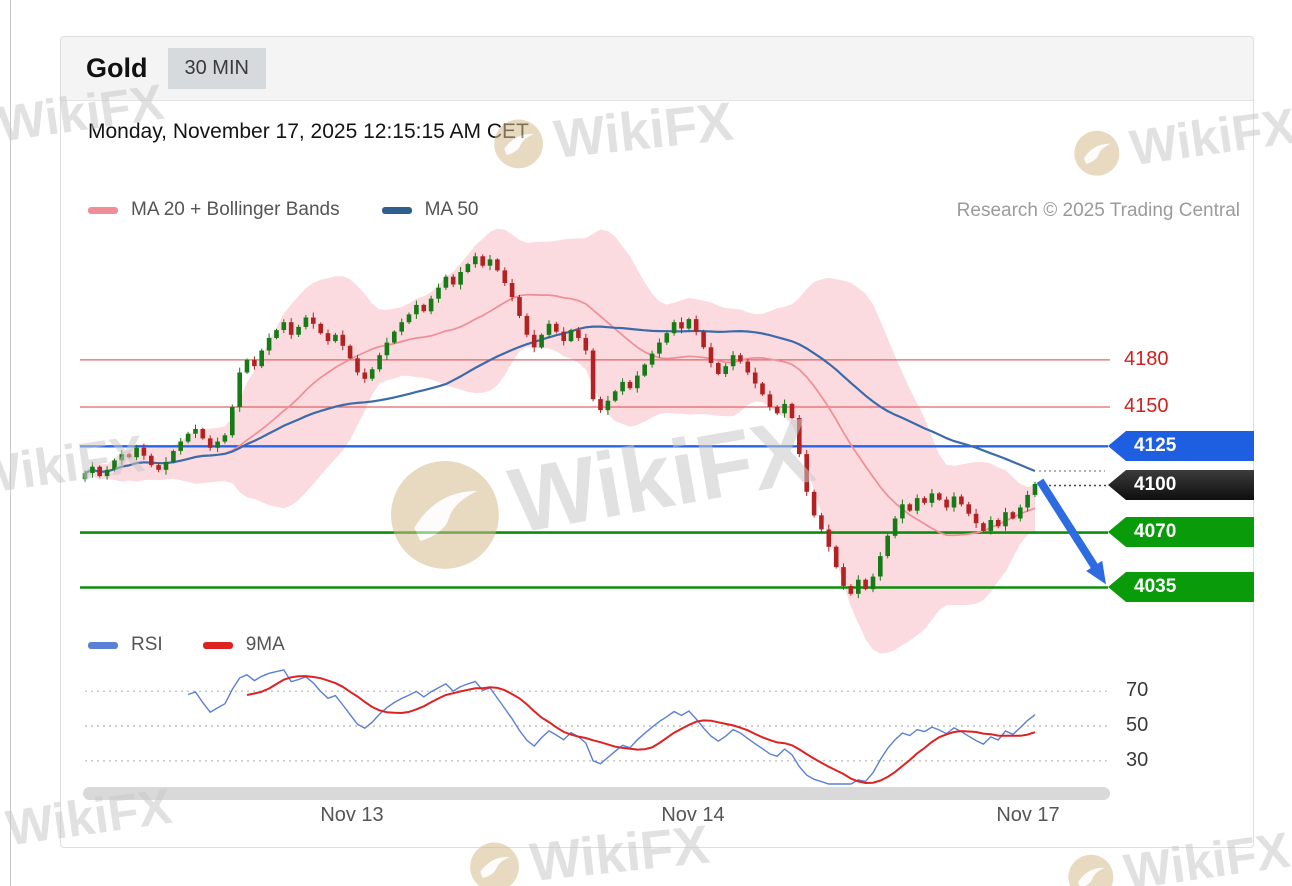 Image resolution: width=1292 pixels, height=886 pixels. Describe the element at coordinates (396, 210) in the screenshot. I see `ma50-legend-swatch-icon` at that location.